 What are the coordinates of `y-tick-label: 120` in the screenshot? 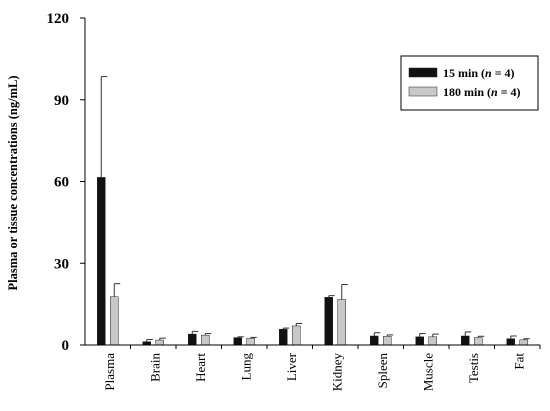 It's located at (58, 19).